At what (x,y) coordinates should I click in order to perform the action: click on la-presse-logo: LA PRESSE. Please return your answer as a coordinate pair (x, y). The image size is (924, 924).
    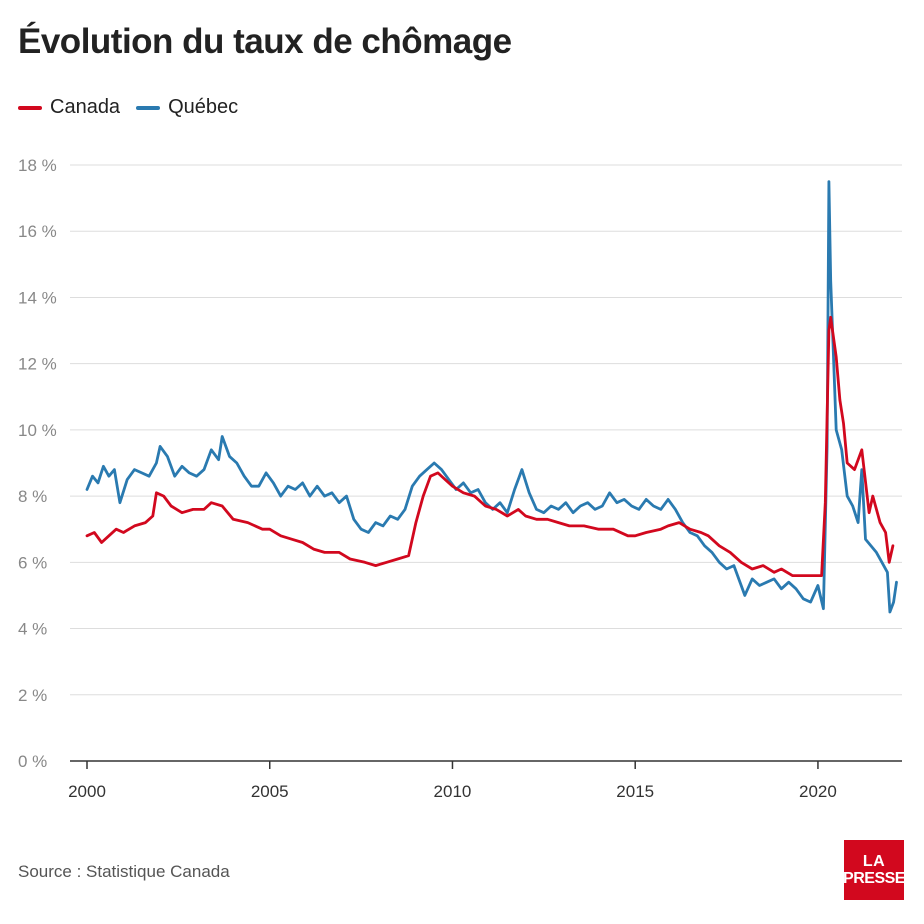
    Looking at the image, I should click on (874, 870).